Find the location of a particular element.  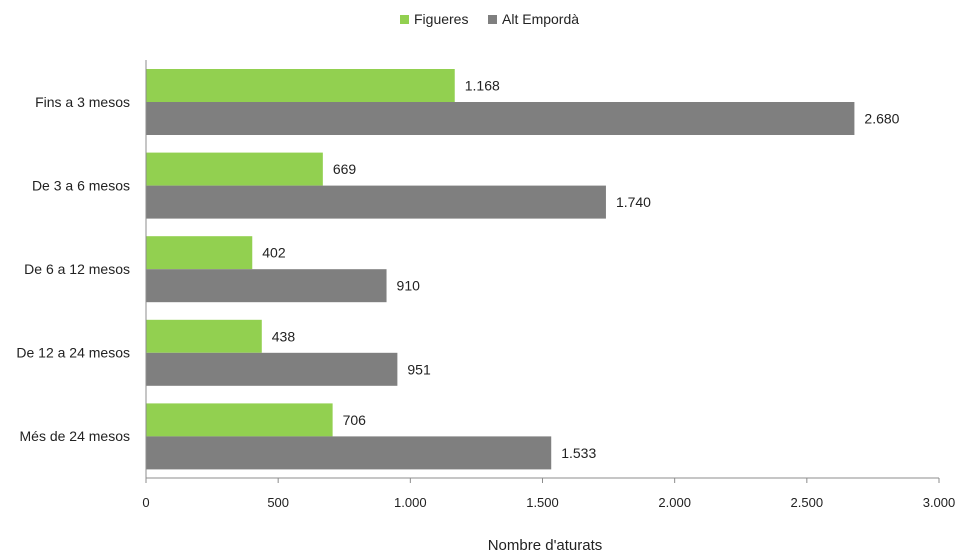

data-label: 1.168 is located at coordinates (482, 86).